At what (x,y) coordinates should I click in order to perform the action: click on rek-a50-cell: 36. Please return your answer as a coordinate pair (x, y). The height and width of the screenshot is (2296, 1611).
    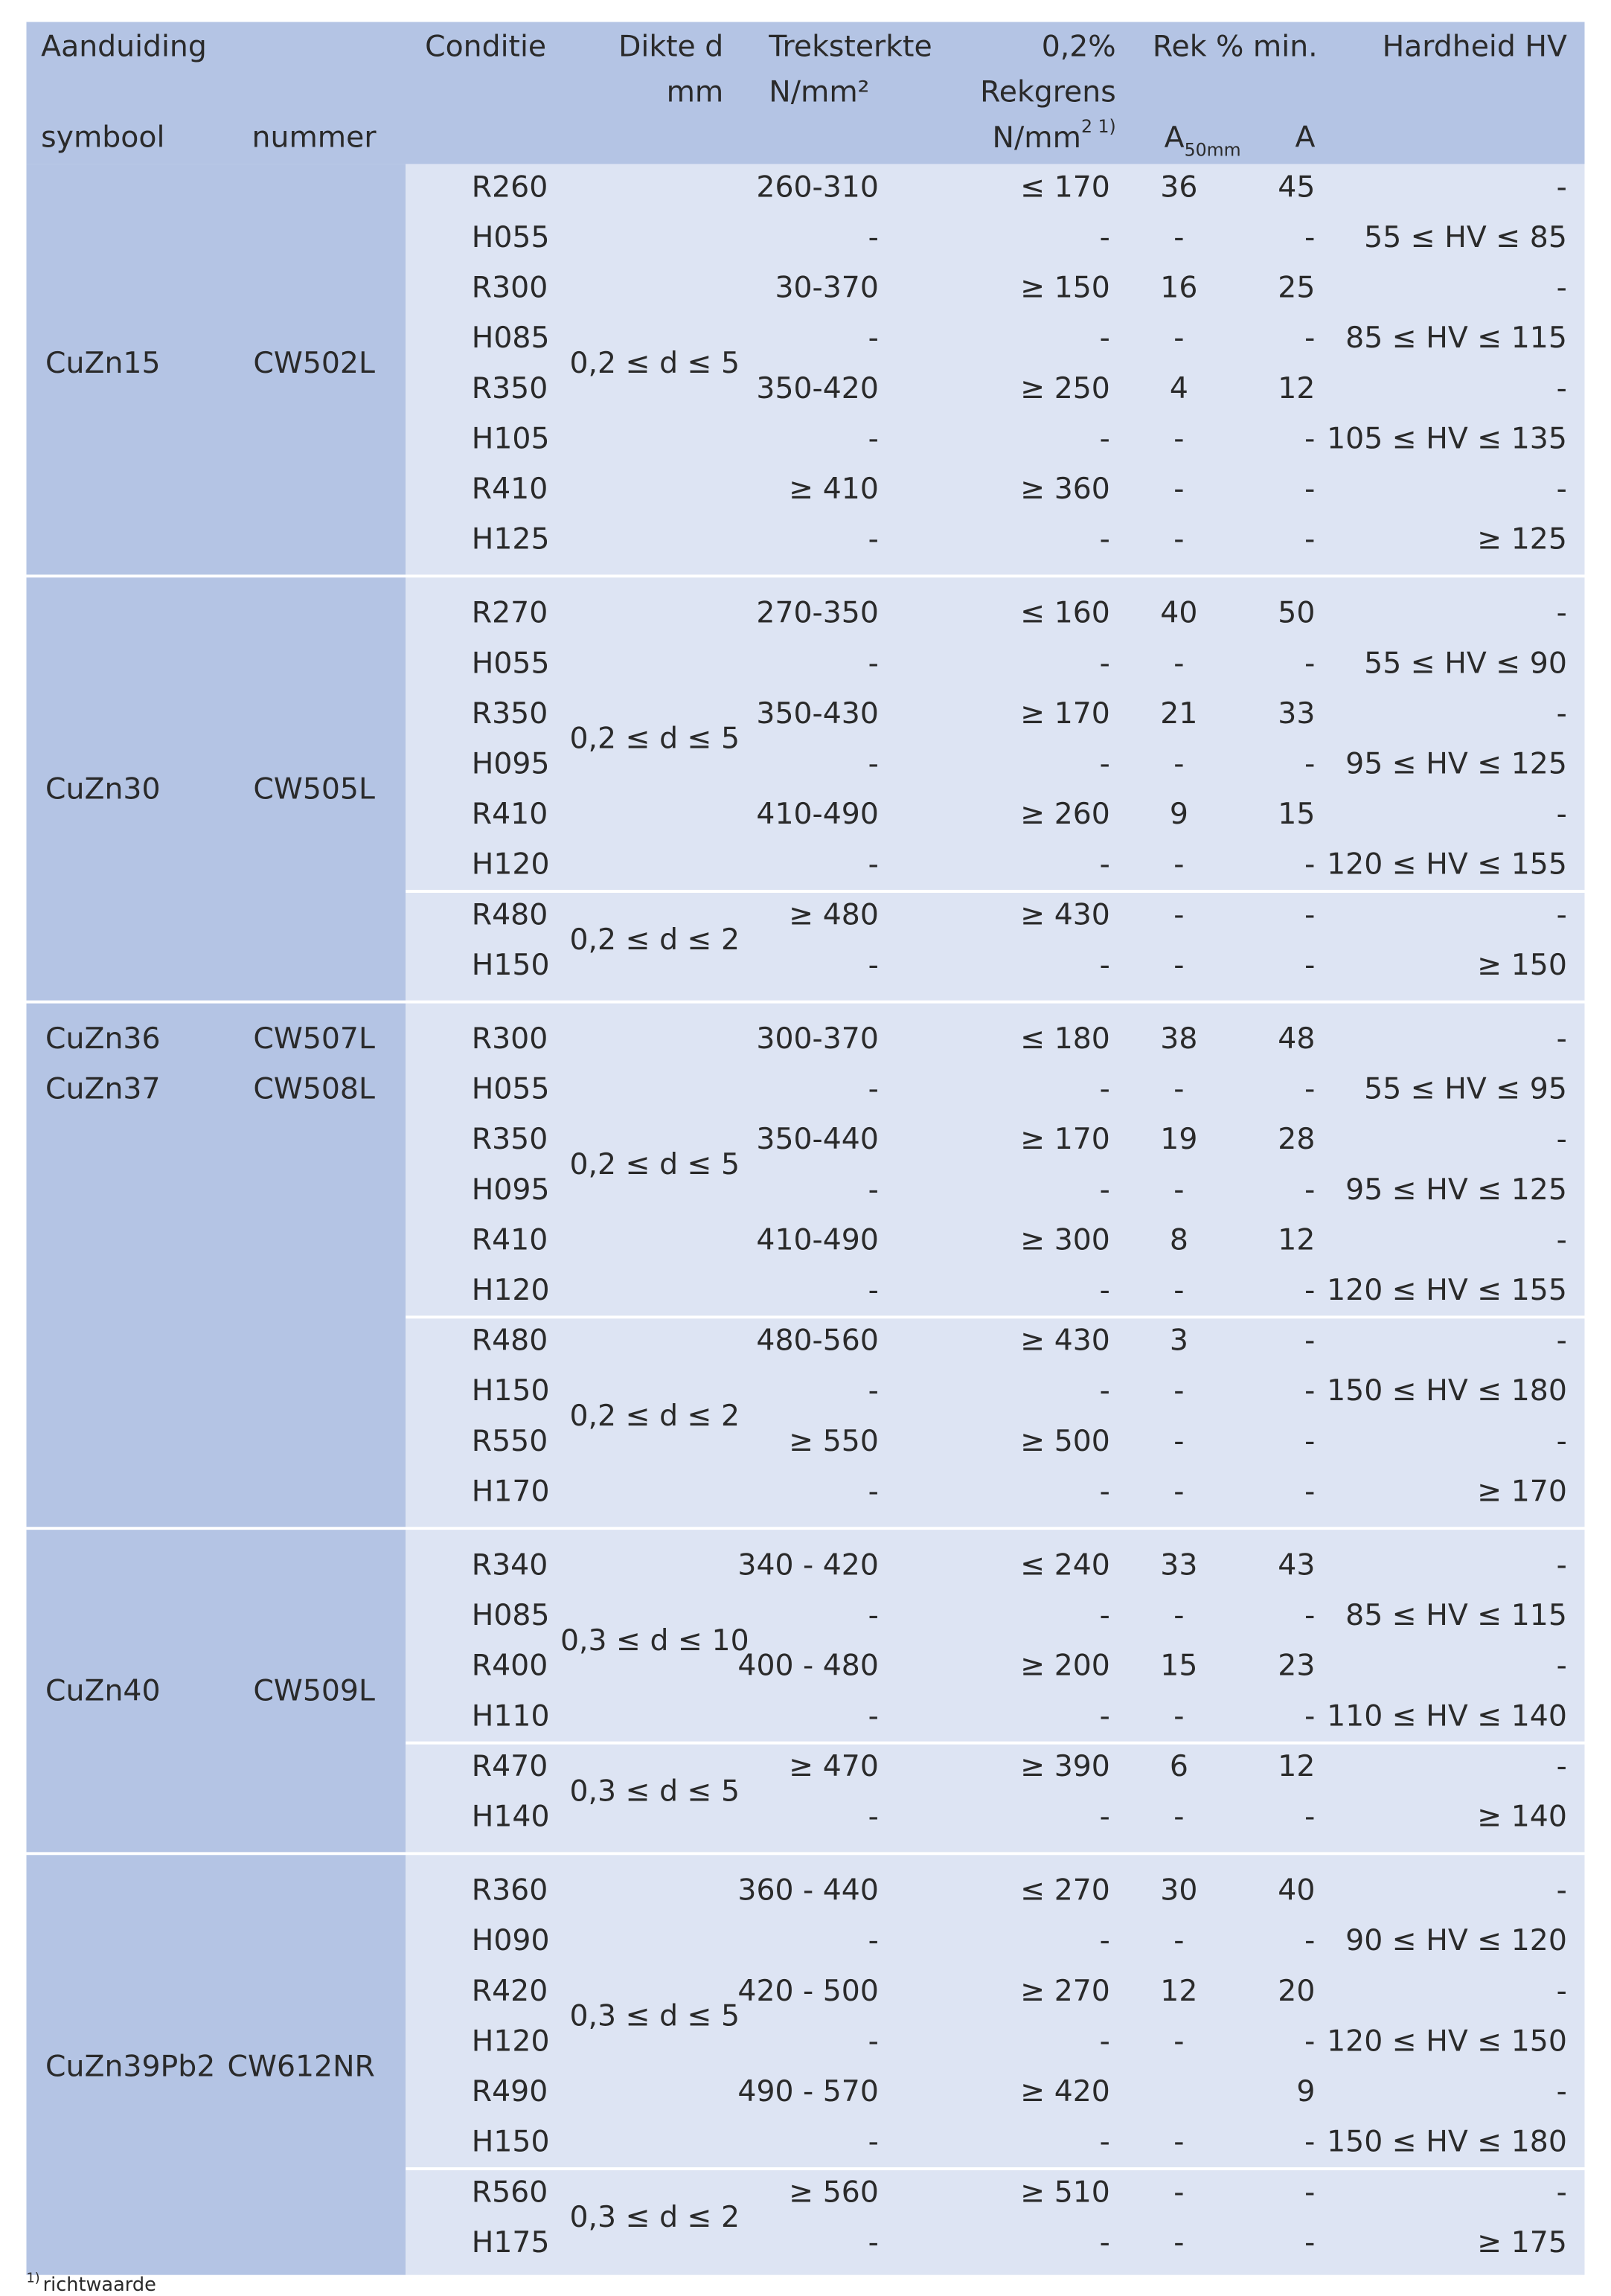
    Looking at the image, I should click on (1178, 187).